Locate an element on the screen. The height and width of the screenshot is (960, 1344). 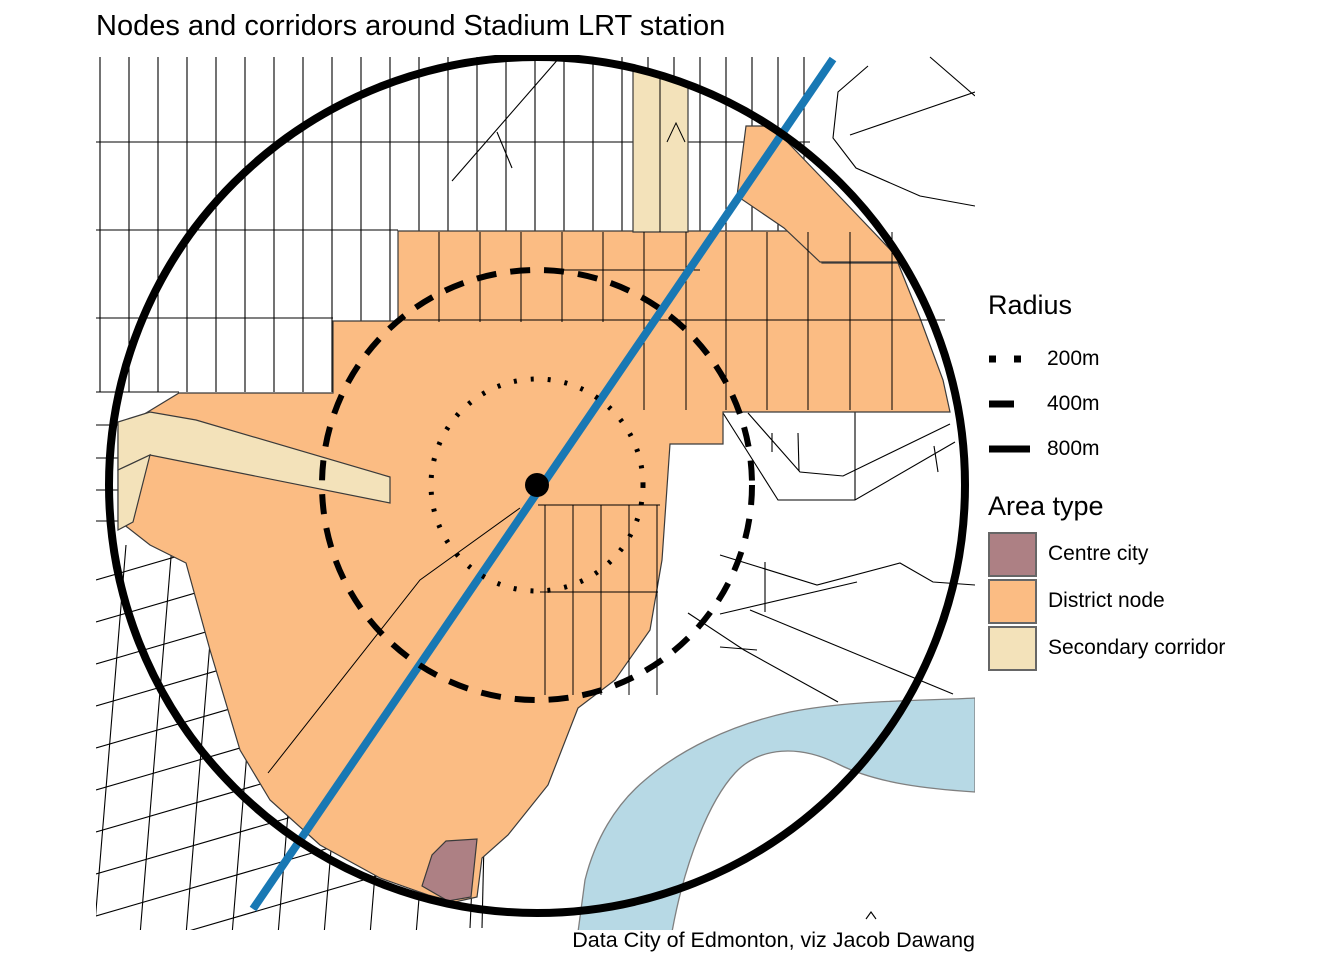
district-node-swatch is located at coordinates (1012, 601).